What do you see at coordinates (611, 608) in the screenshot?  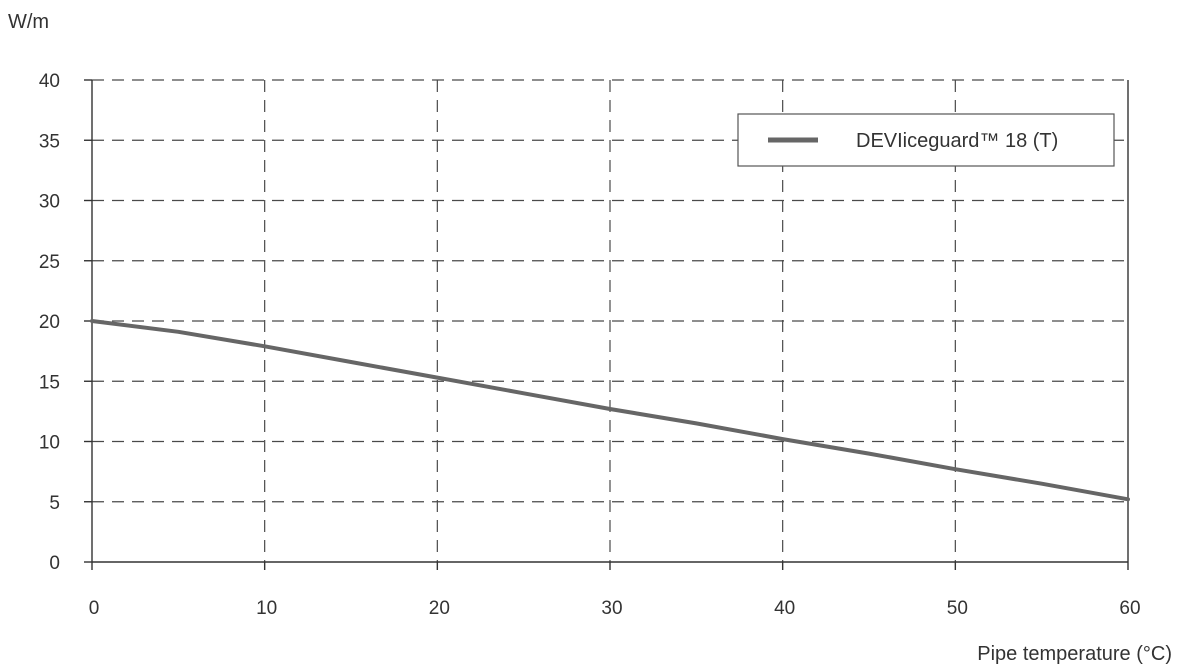 I see `x-tick-label: 30` at bounding box center [611, 608].